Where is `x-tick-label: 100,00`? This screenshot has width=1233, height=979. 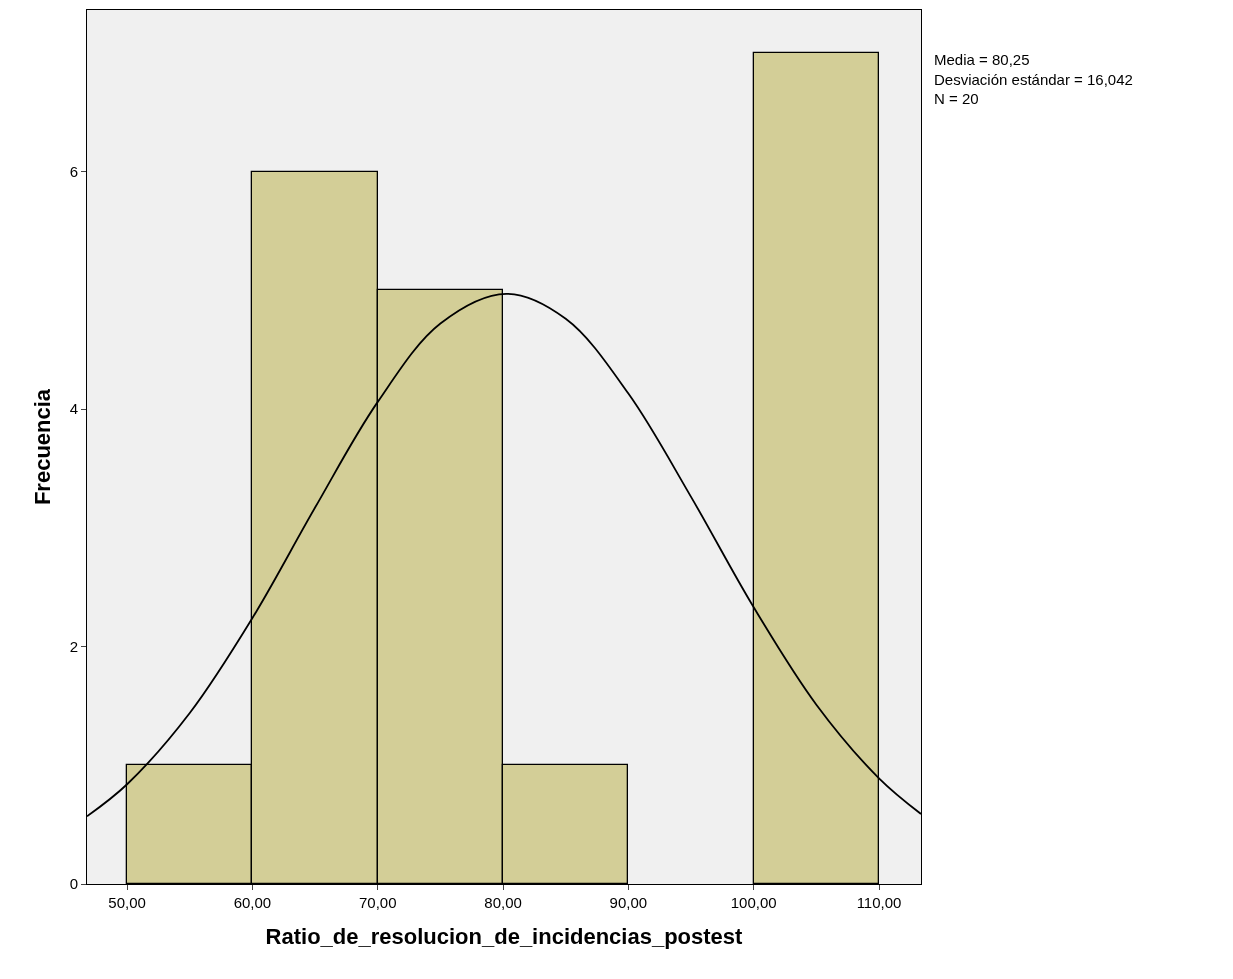 x-tick-label: 100,00 is located at coordinates (753, 902).